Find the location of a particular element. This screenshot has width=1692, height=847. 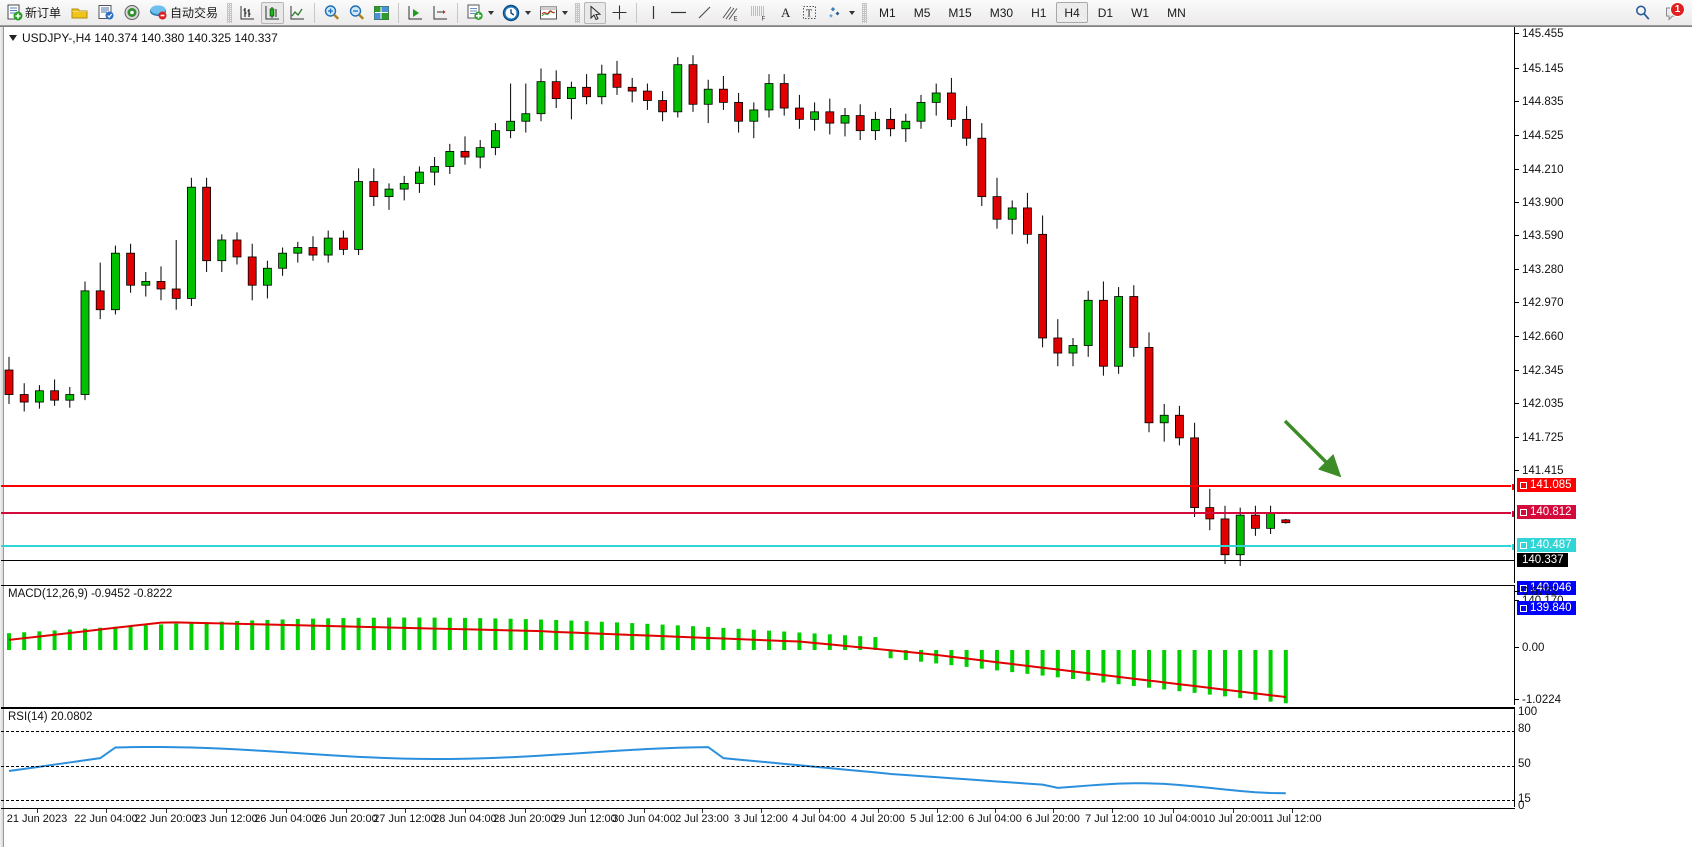

time-axis-label: 26 Jun 20:00 is located at coordinates (346, 819).